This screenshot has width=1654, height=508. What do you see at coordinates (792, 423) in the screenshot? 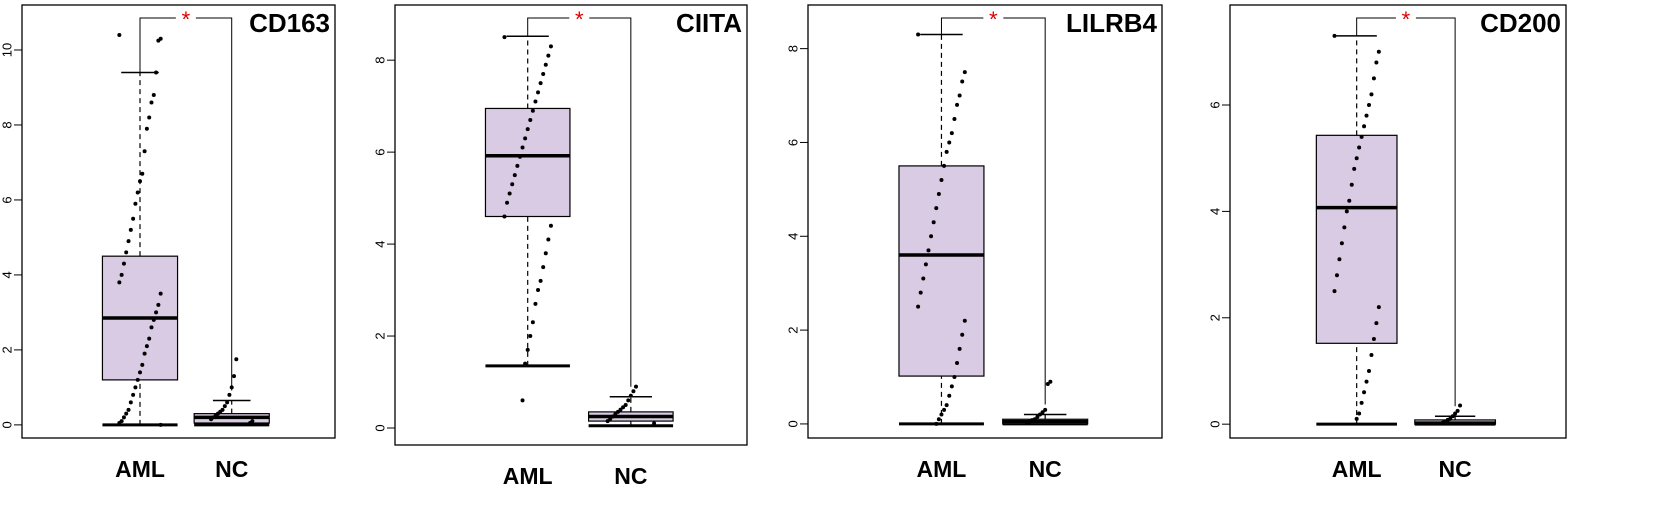
I see `y-tick-label: 0` at bounding box center [792, 423].